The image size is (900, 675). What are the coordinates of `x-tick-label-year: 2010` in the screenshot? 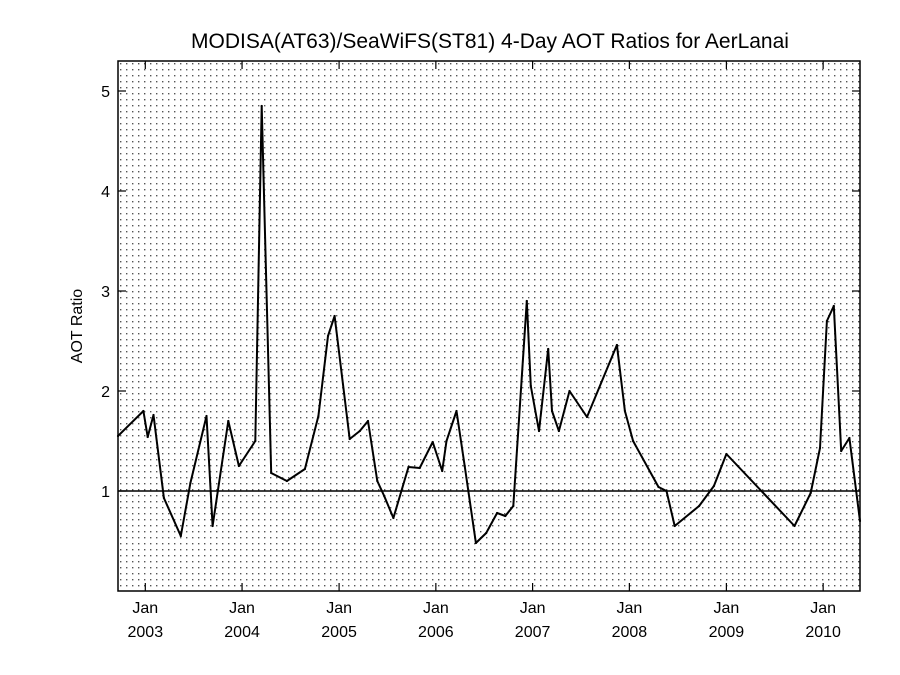 It's located at (823, 632).